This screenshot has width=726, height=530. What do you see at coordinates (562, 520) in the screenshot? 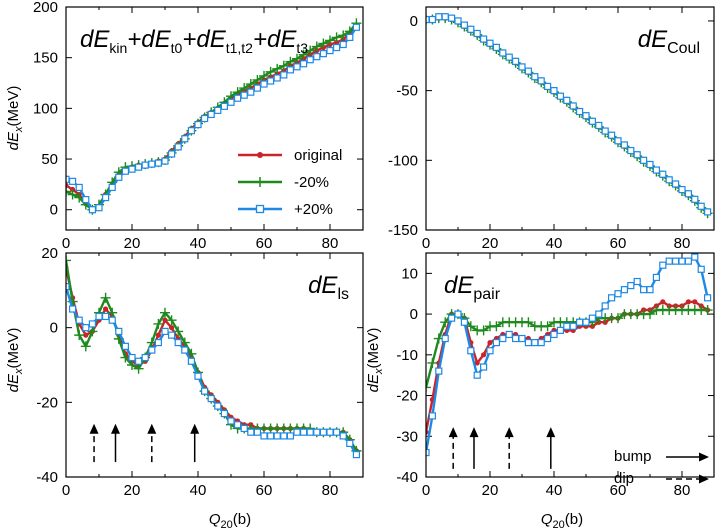
I see `x-axis-label-right: Q20(b)` at bounding box center [562, 520].